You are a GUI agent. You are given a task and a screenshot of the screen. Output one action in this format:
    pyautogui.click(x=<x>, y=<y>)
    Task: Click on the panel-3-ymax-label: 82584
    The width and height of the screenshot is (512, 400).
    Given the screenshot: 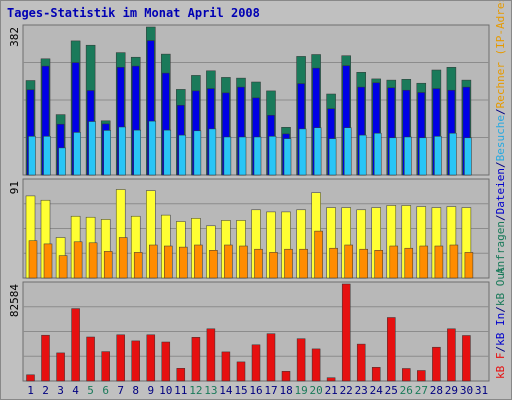 What is the action you would take?
    pyautogui.click(x=14, y=300)
    